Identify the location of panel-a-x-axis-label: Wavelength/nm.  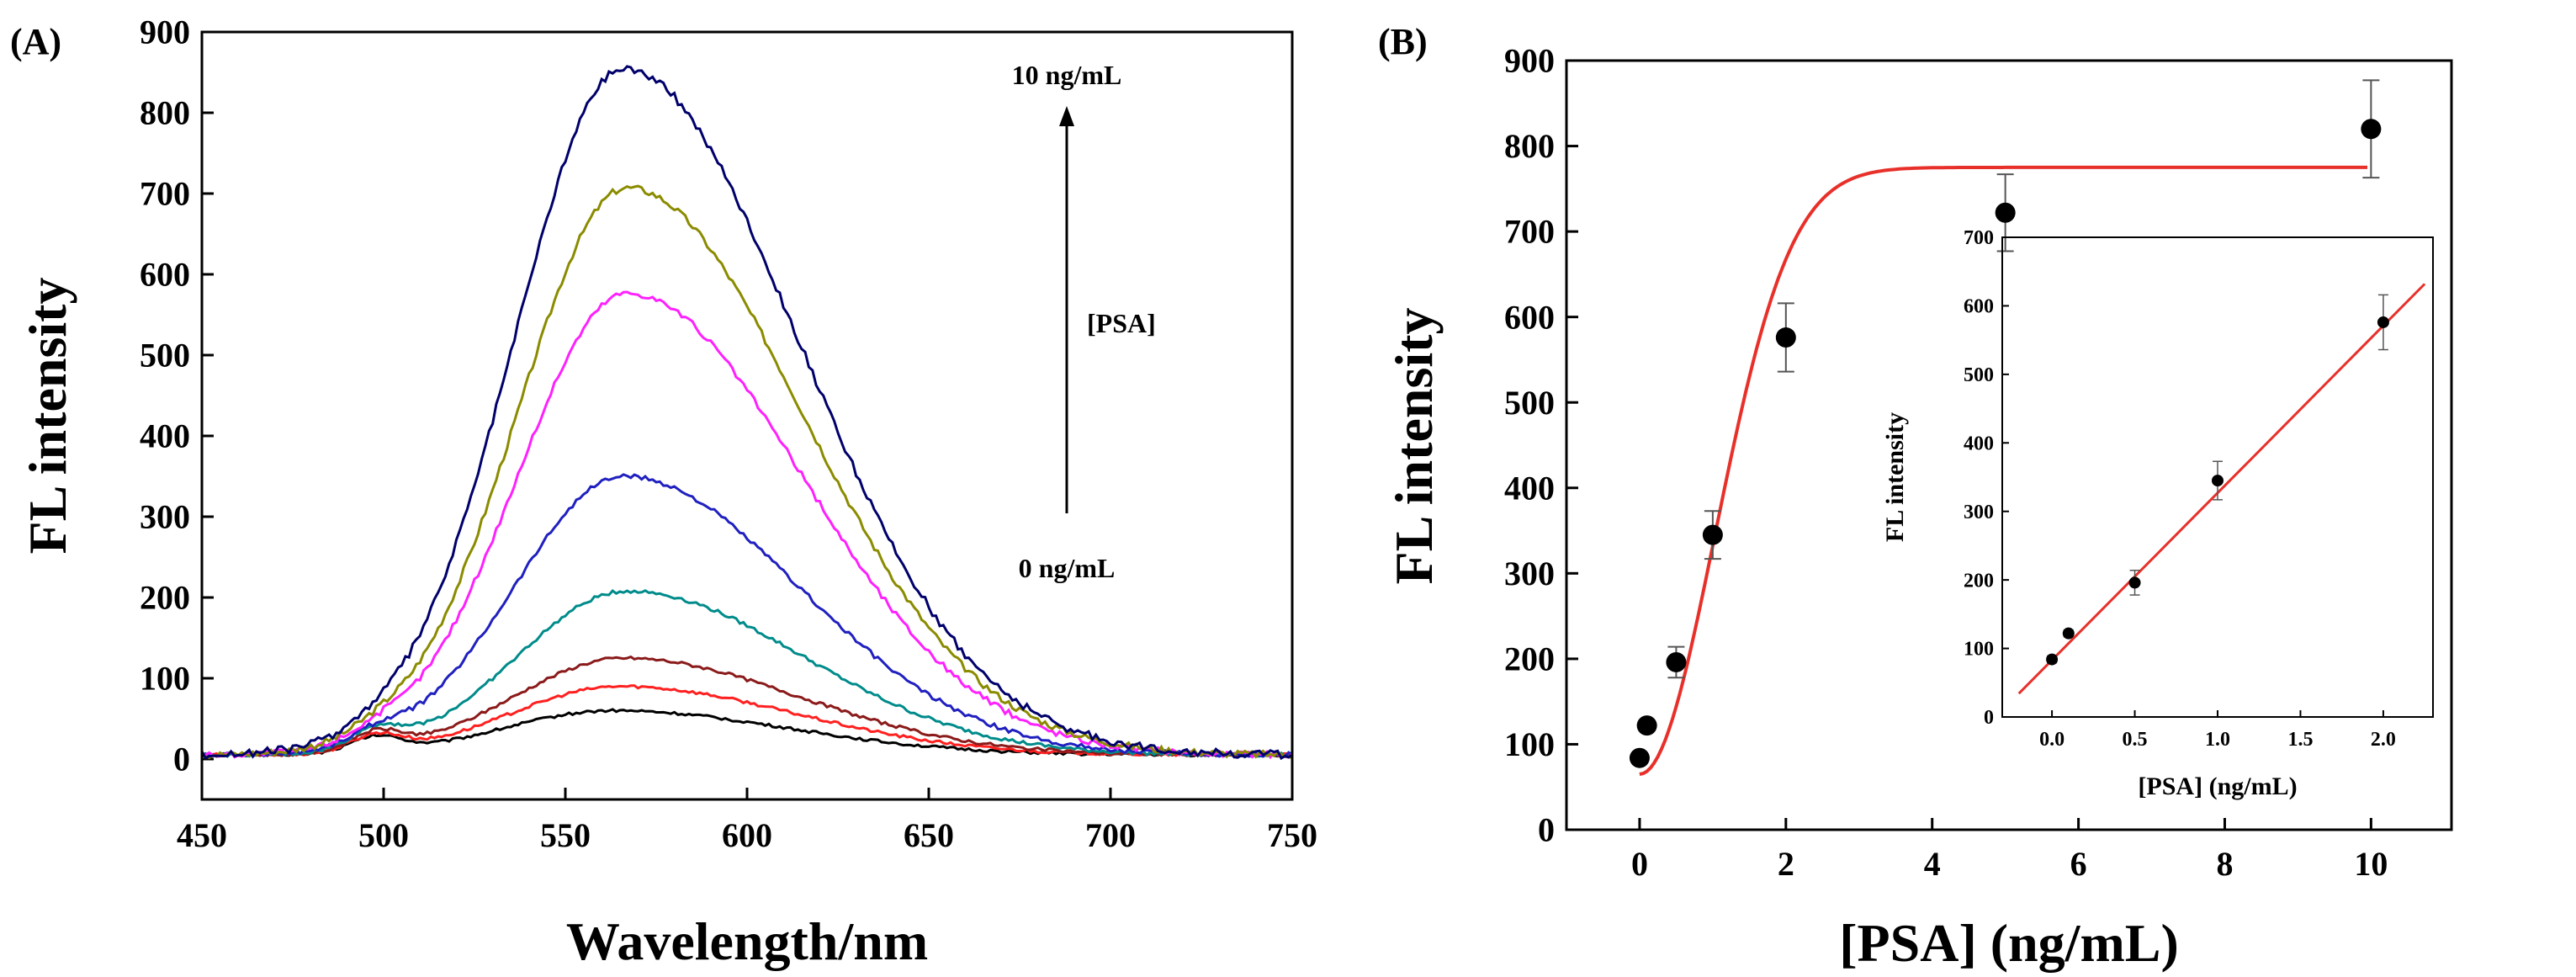
(747, 941).